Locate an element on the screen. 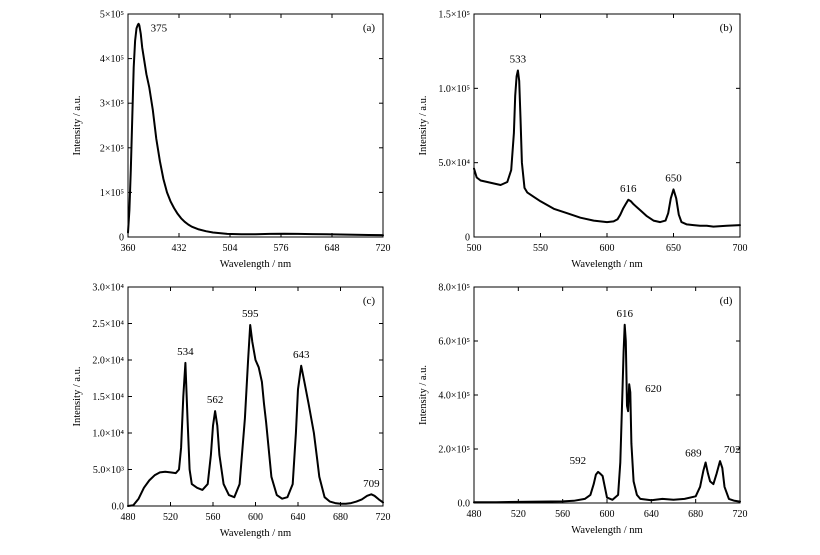 This screenshot has width=820, height=555. panel-a-label: (a) is located at coordinates (369, 28).